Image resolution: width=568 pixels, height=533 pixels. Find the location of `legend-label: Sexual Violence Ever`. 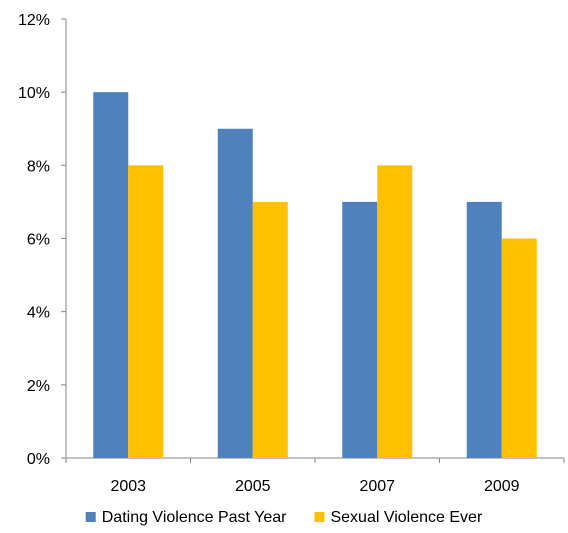

legend-label: Sexual Violence Ever is located at coordinates (406, 517).